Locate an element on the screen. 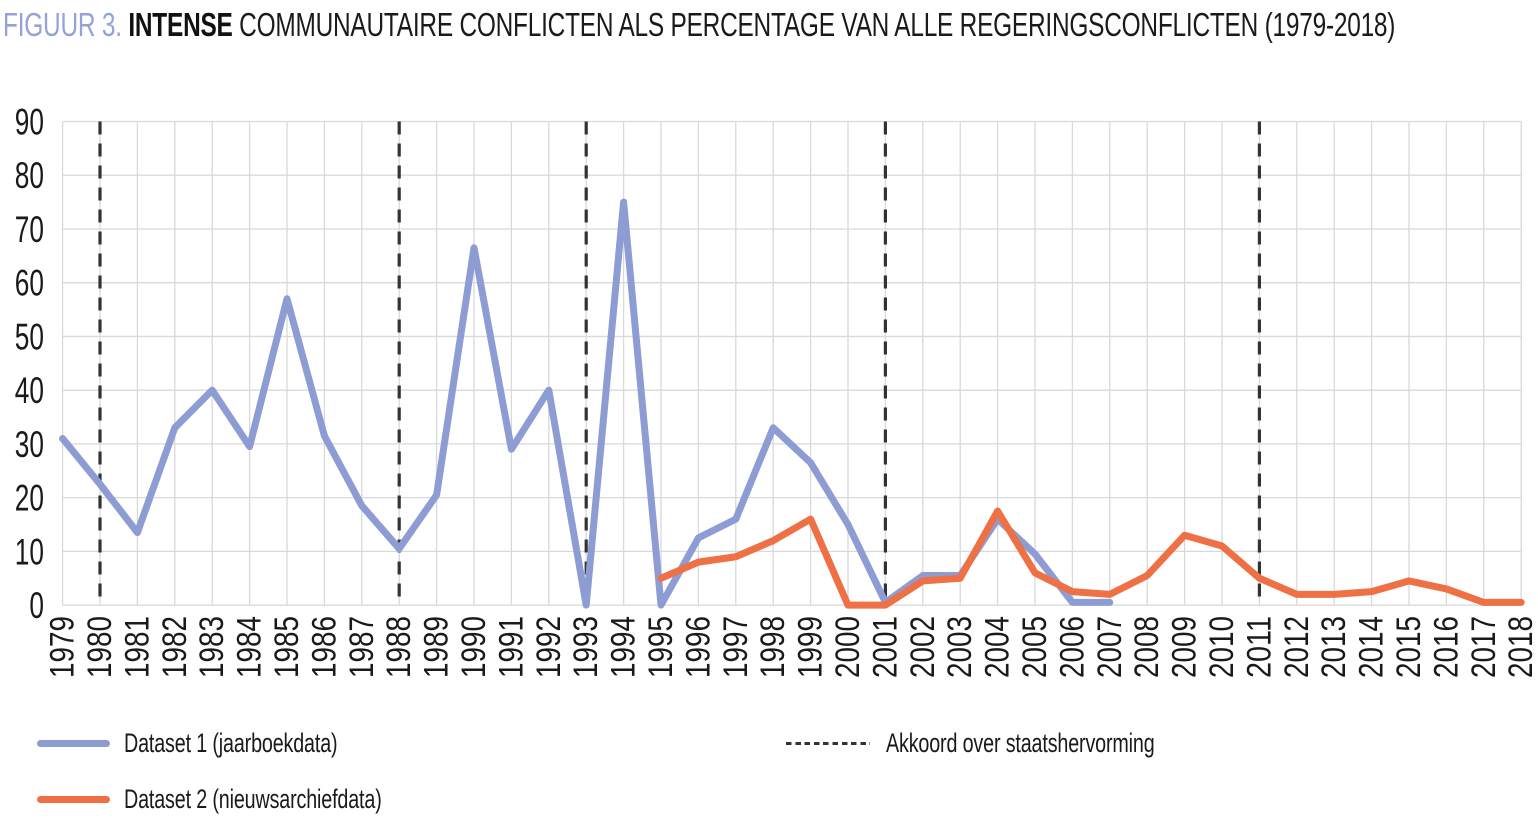 The image size is (1538, 820). x-tick-label: 1990 is located at coordinates (474, 647).